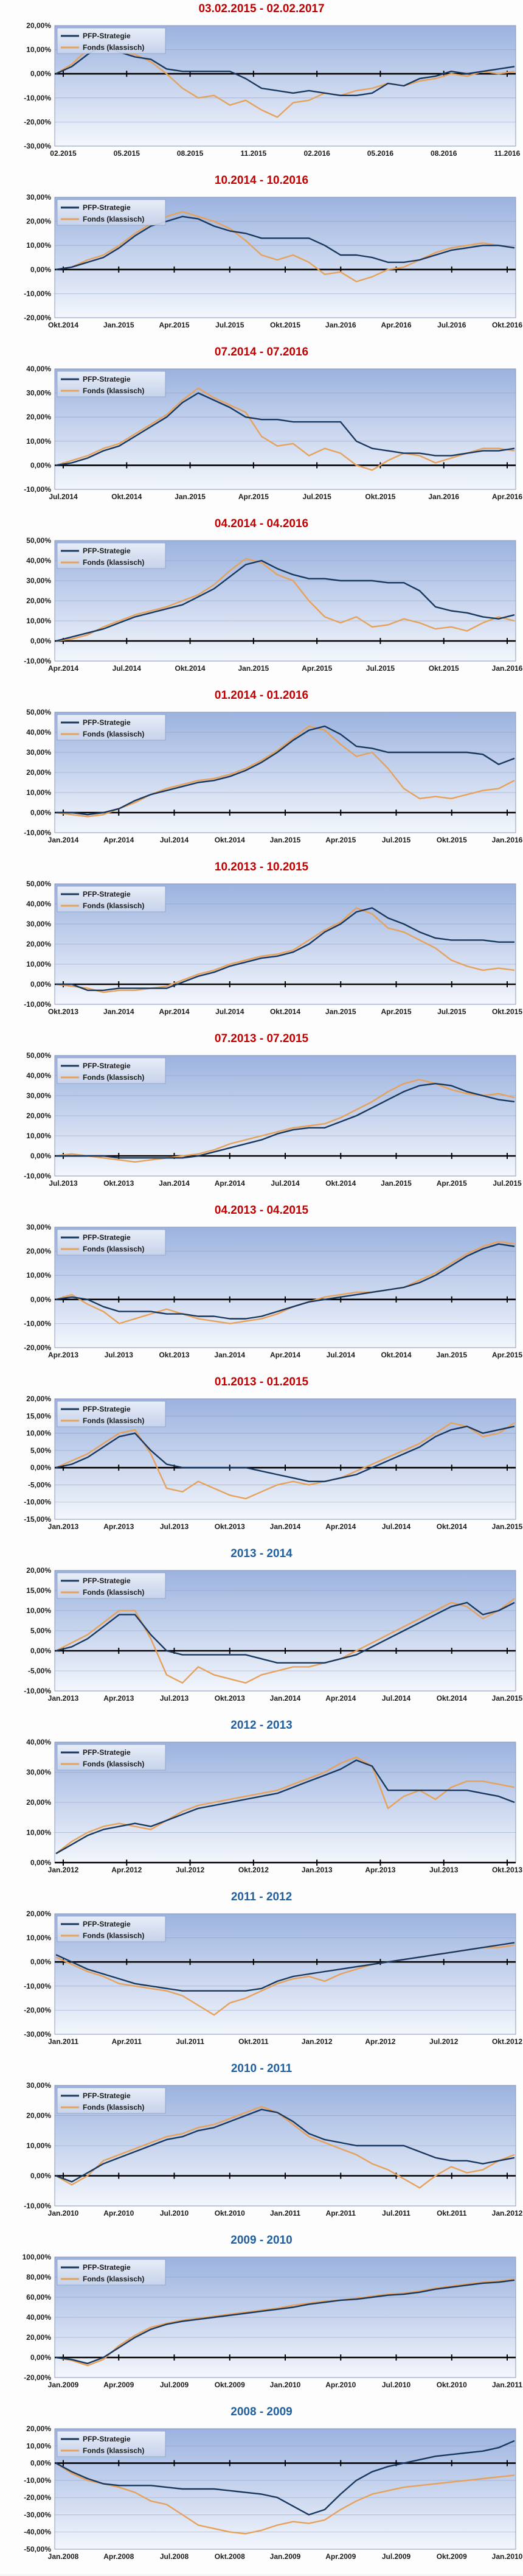  What do you see at coordinates (39, 1075) in the screenshot?
I see `y-tick-label: 40,00%` at bounding box center [39, 1075].